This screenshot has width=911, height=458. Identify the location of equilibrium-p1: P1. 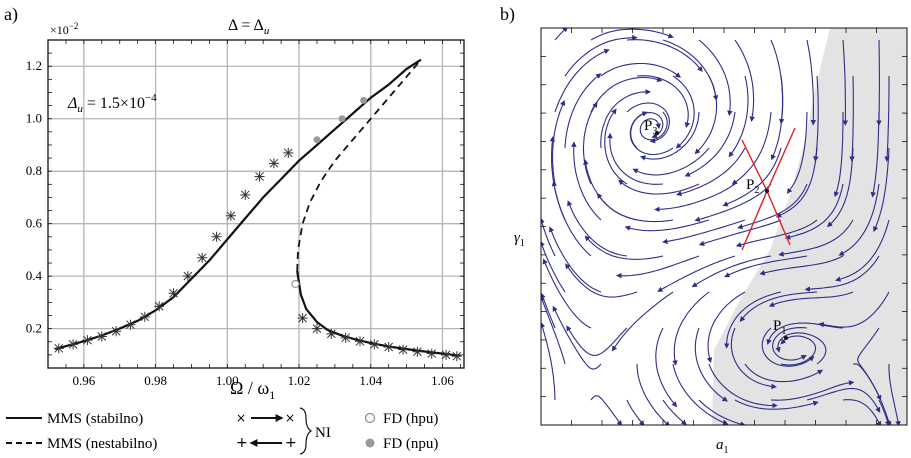
(780, 329).